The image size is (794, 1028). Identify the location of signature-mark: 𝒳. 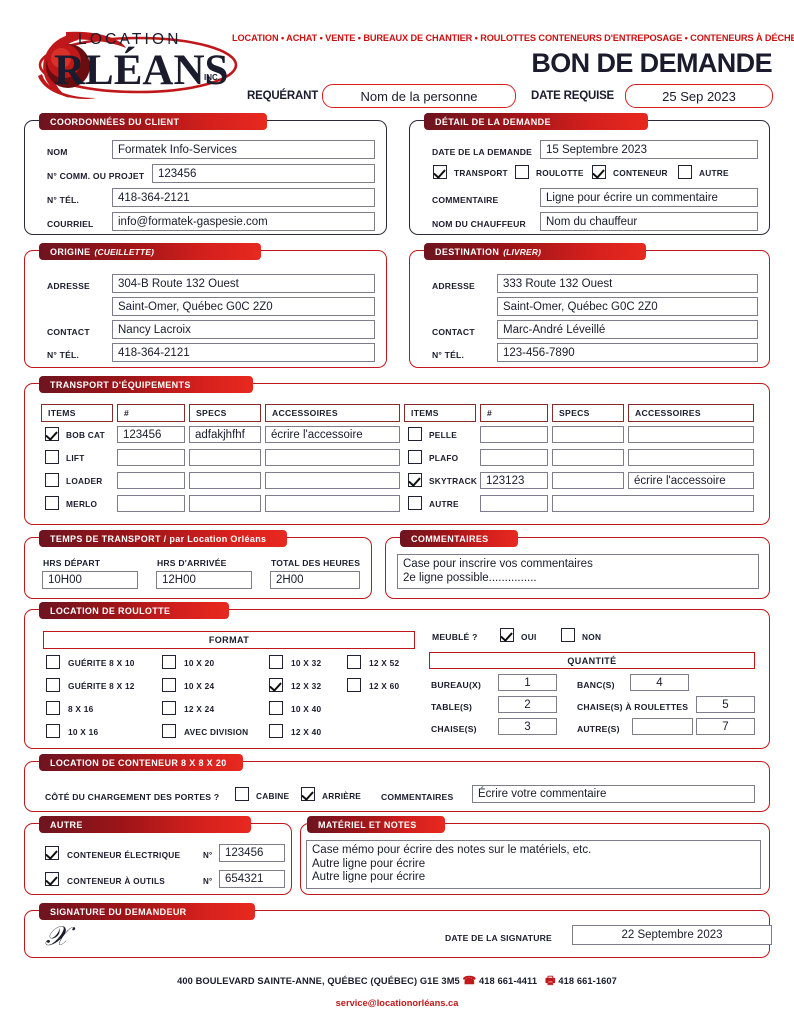
(57, 936).